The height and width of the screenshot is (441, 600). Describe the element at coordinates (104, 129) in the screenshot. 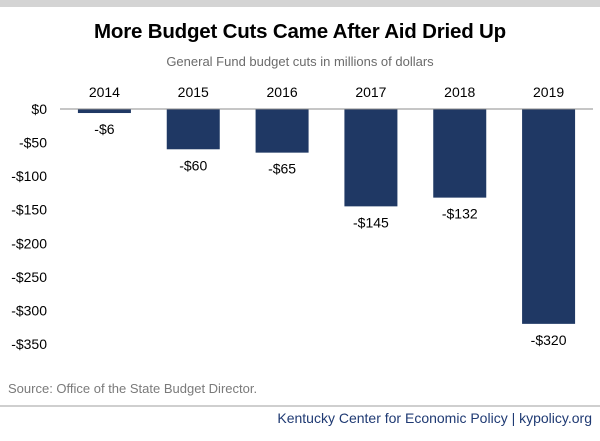

I see `data-label: -$6` at that location.